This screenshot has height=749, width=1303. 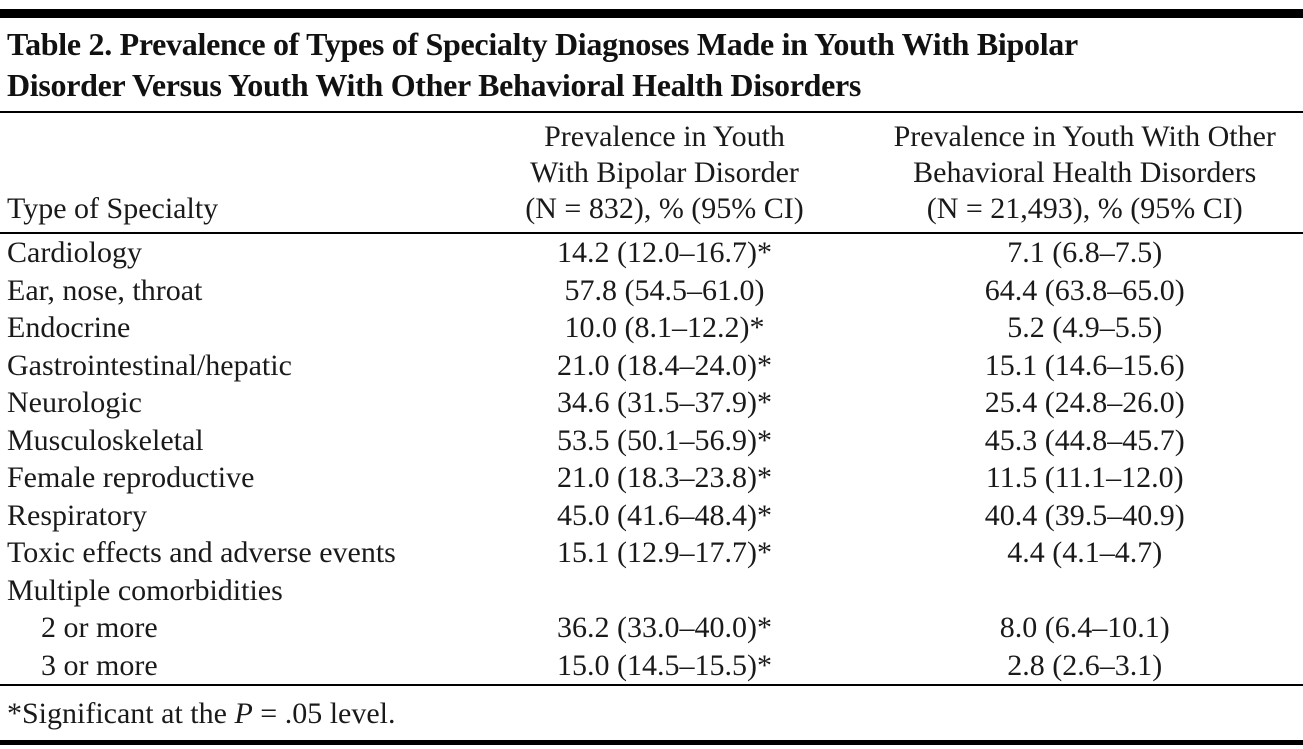 I want to click on table-row-multiple-comorbidities: Multiple comorbidities, so click(x=651, y=591).